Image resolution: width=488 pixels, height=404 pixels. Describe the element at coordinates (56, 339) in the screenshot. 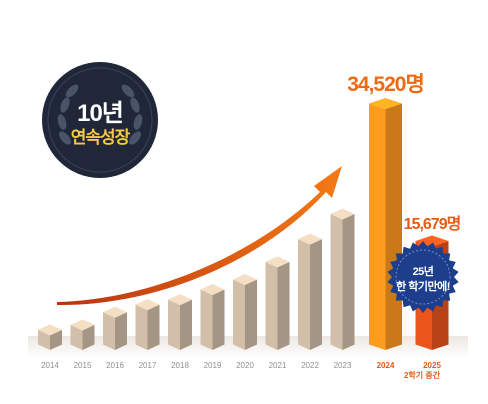

I see `bar-face-right-2014` at that location.